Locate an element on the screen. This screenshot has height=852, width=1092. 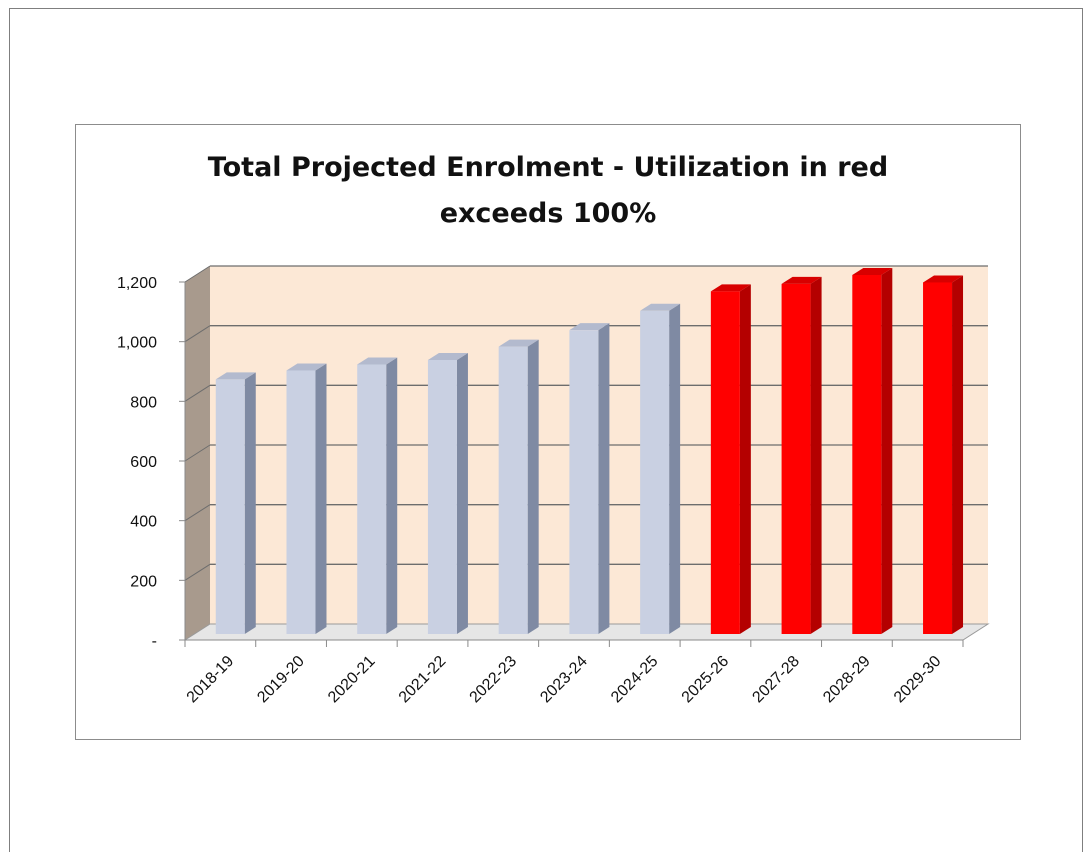
x-tick-label: 2022-23 is located at coordinates (494, 680).